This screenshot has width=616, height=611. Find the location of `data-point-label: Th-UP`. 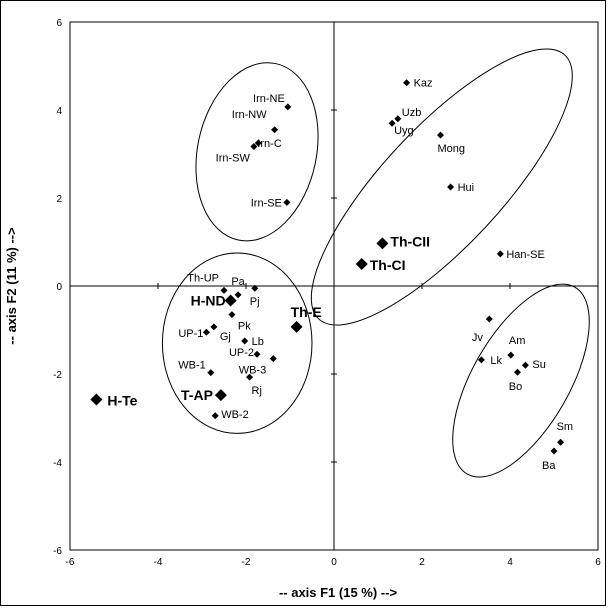

data-point-label: Th-UP is located at coordinates (203, 278).